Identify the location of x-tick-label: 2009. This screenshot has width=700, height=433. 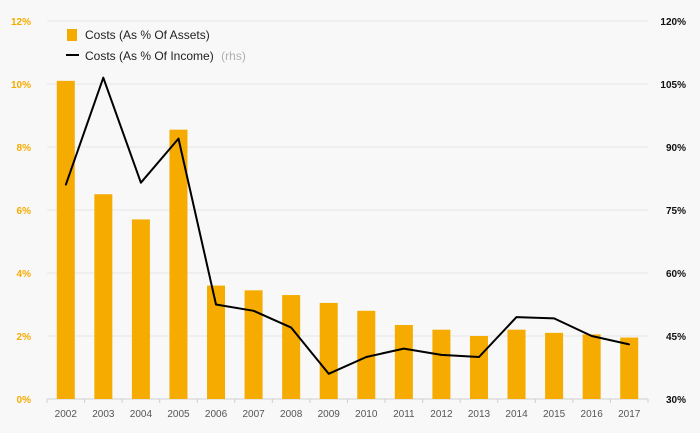
(329, 414).